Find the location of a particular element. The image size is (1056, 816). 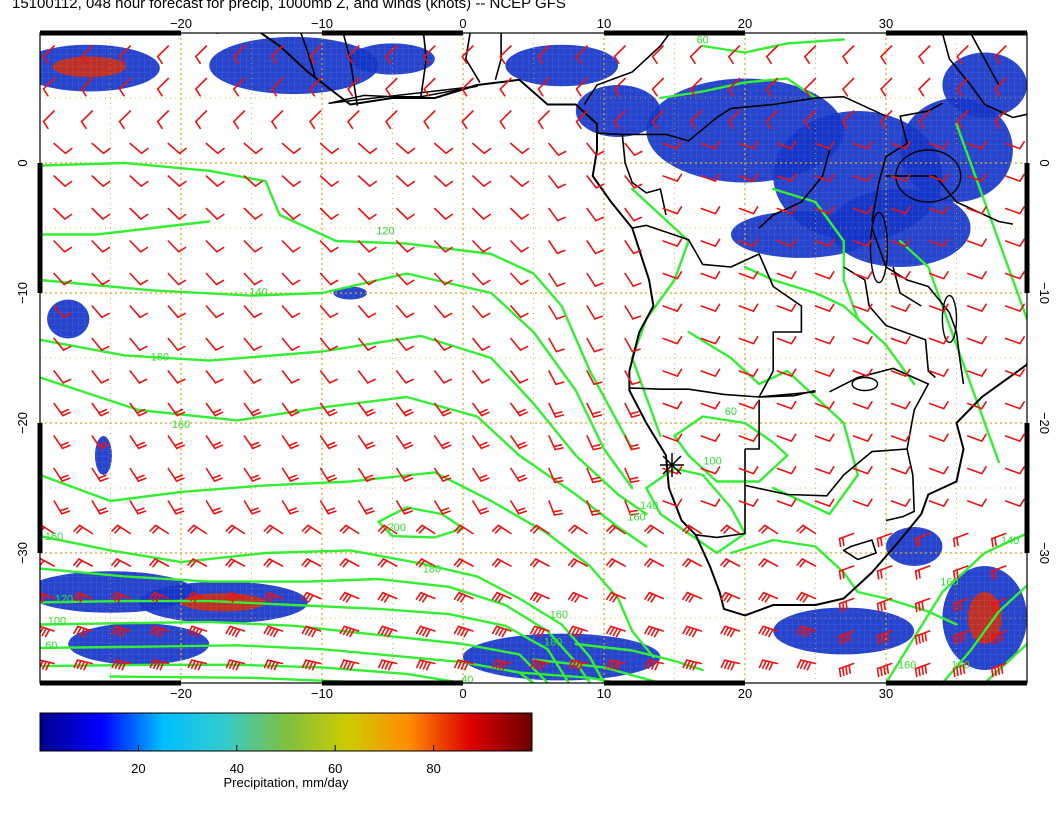

station-marker is located at coordinates (672, 465).